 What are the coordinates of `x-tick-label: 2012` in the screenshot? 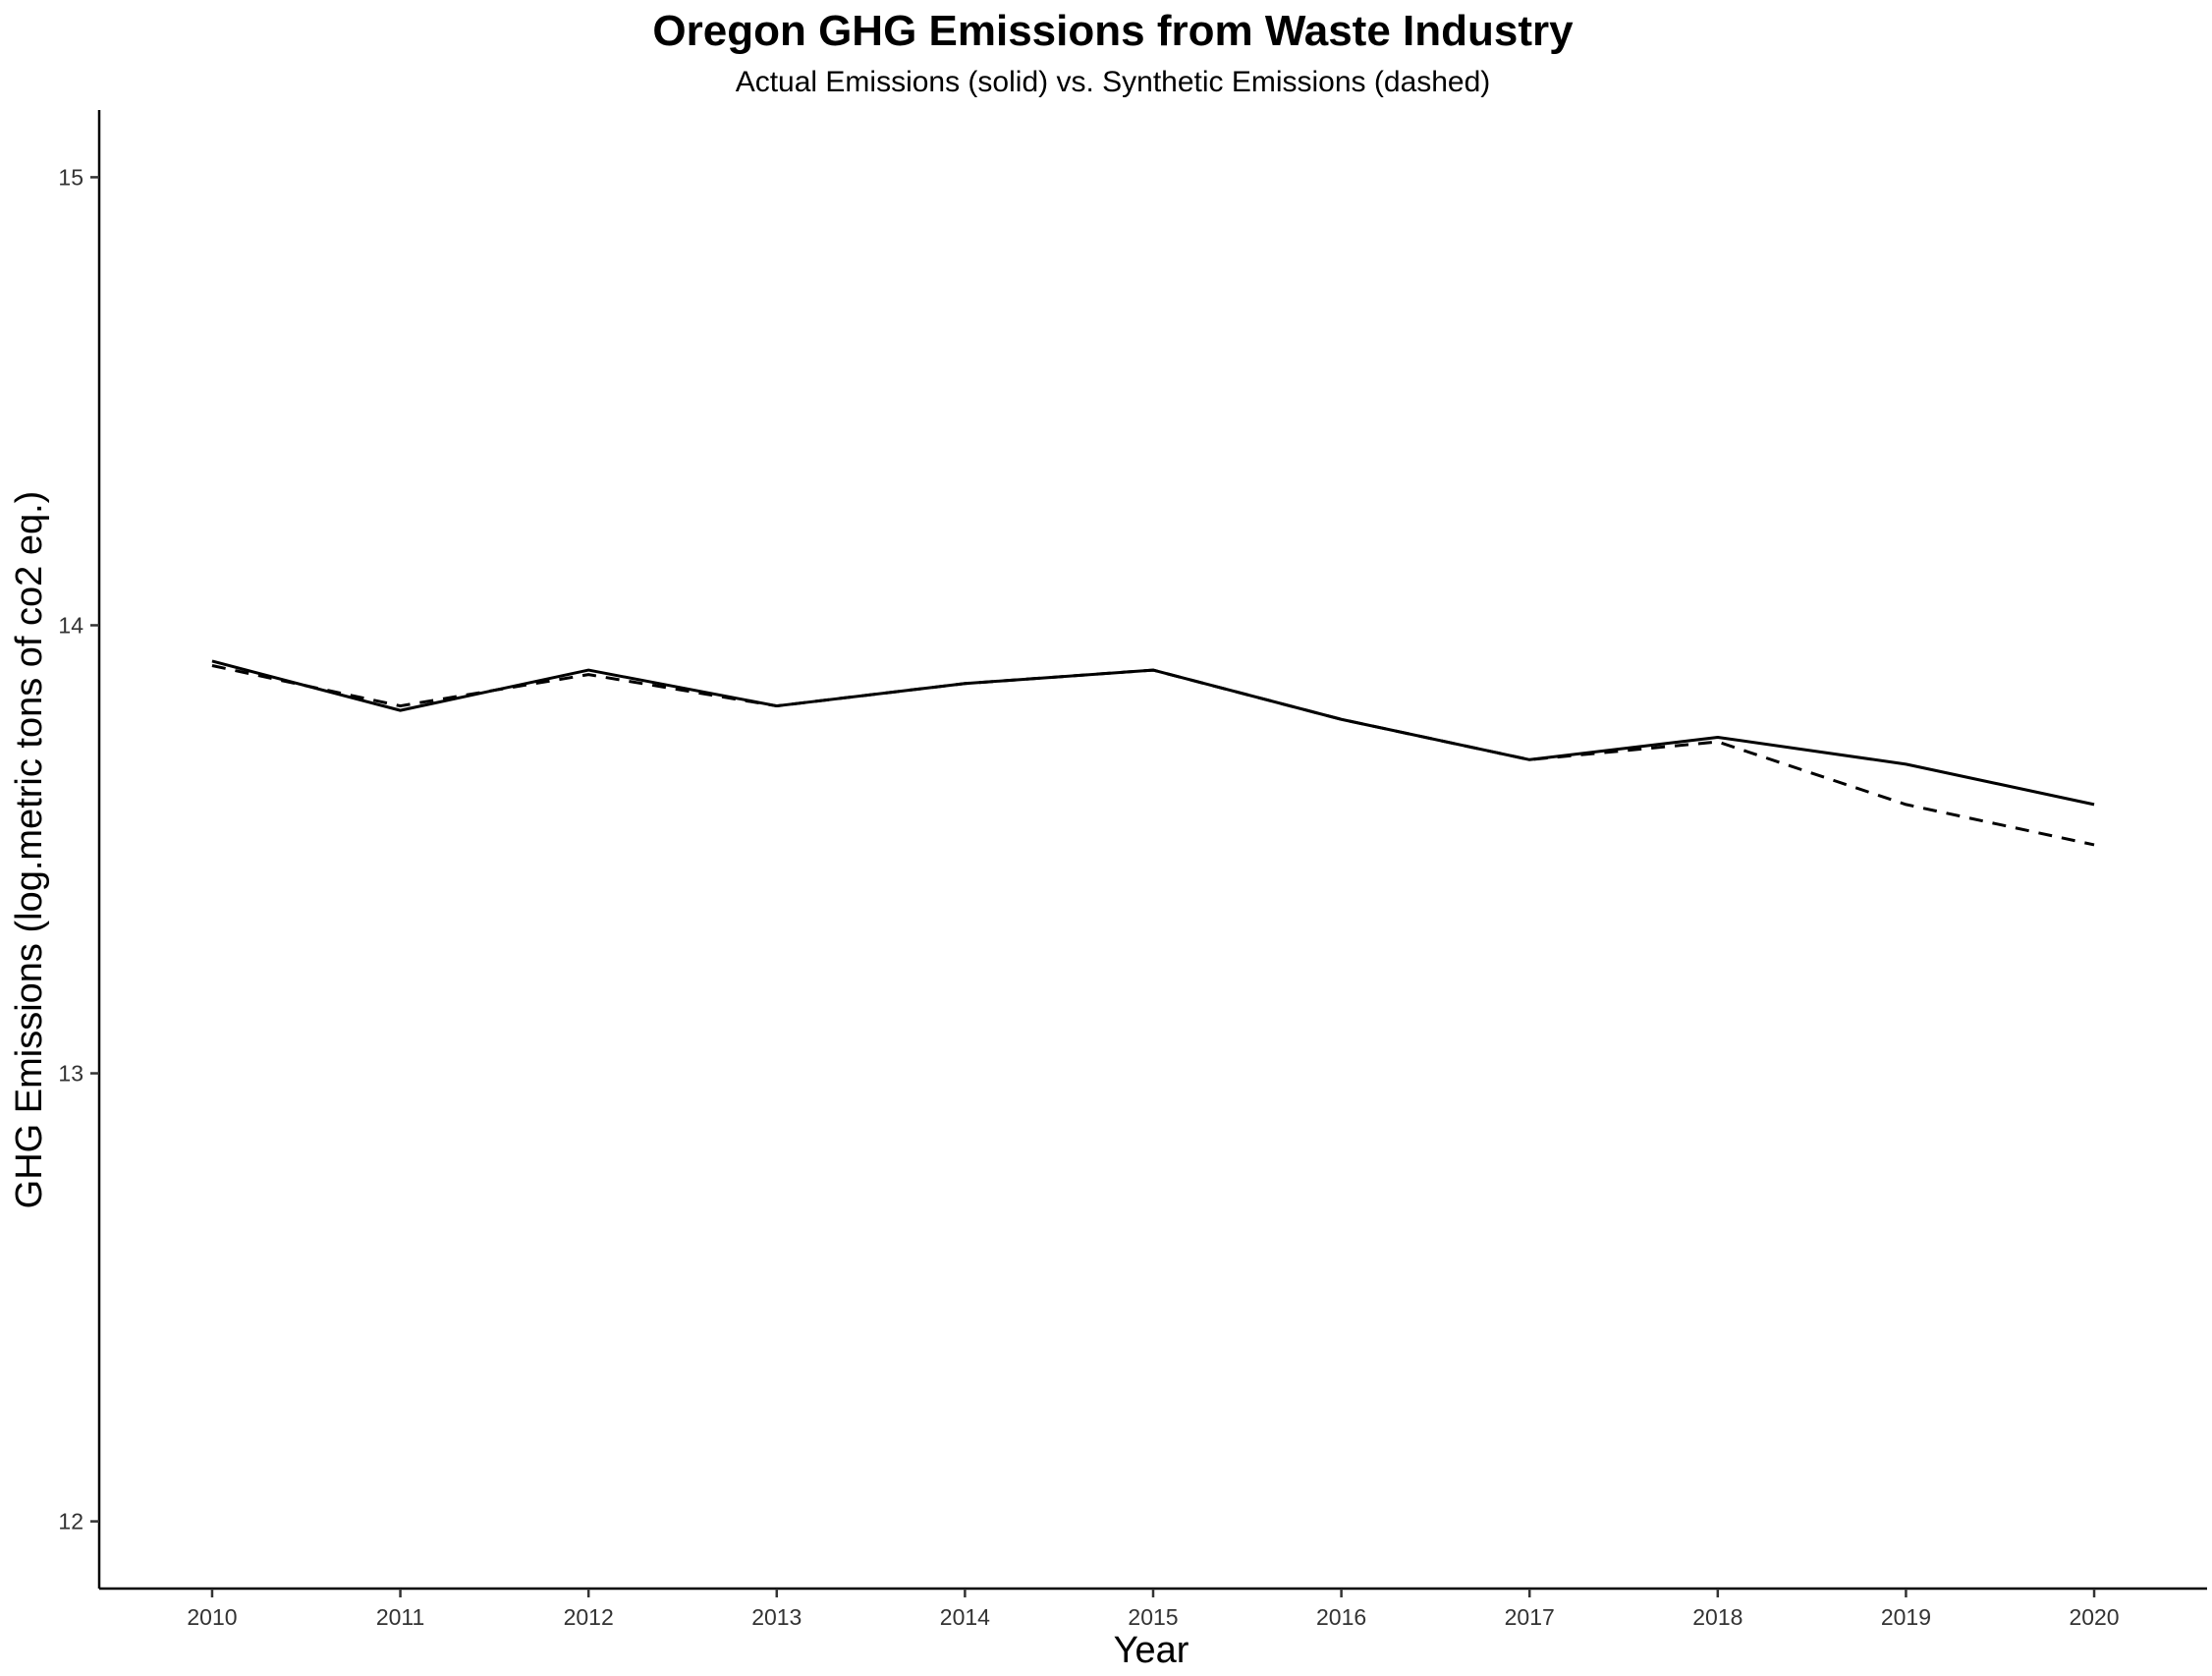 It's located at (589, 1617).